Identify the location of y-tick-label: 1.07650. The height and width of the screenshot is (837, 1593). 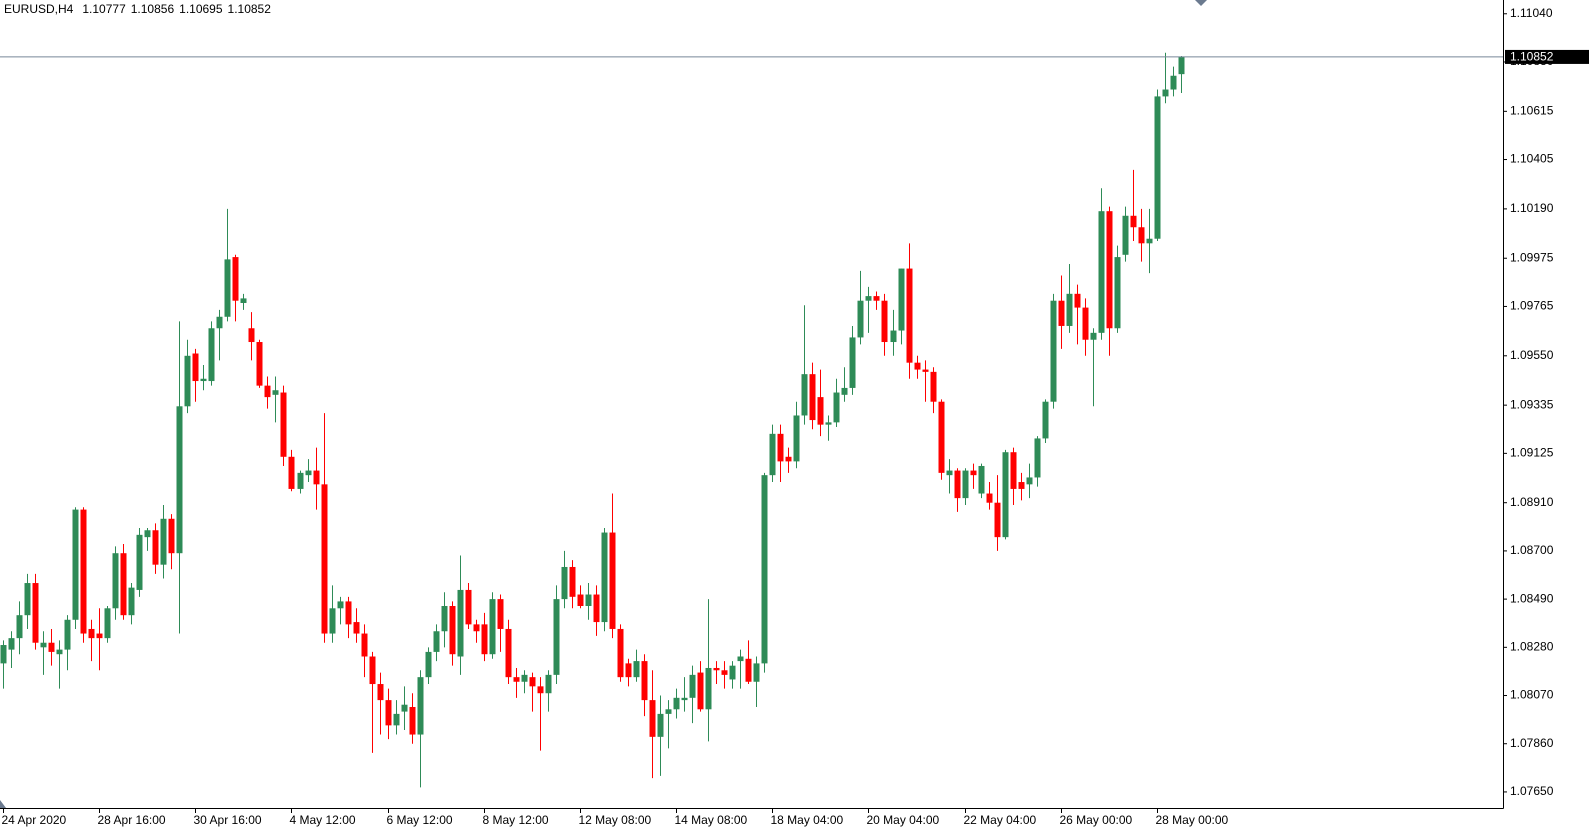
(1532, 791).